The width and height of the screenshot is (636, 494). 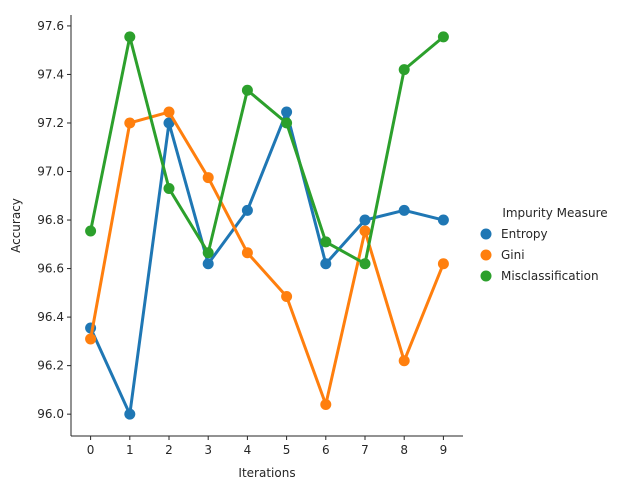 I want to click on legend-title: Impurity Measure, so click(x=554, y=213).